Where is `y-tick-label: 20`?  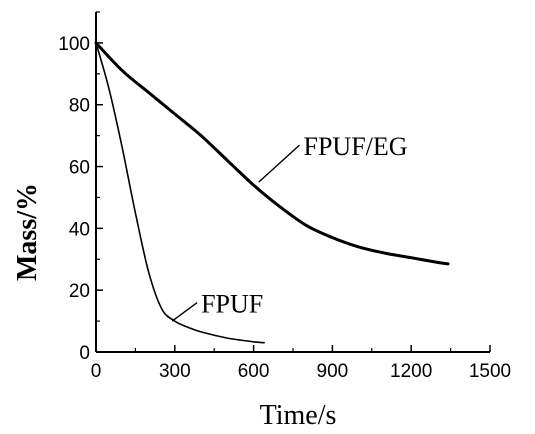
y-tick-label: 20 is located at coordinates (79, 291).